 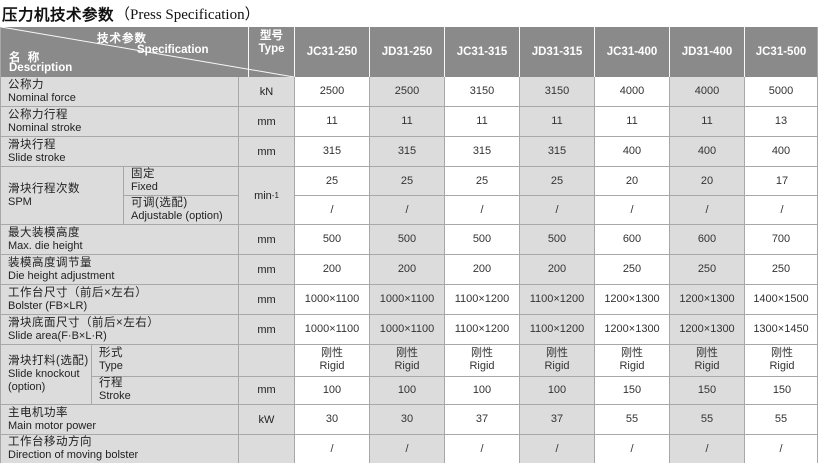 I want to click on value-cell: 3150, so click(x=481, y=91).